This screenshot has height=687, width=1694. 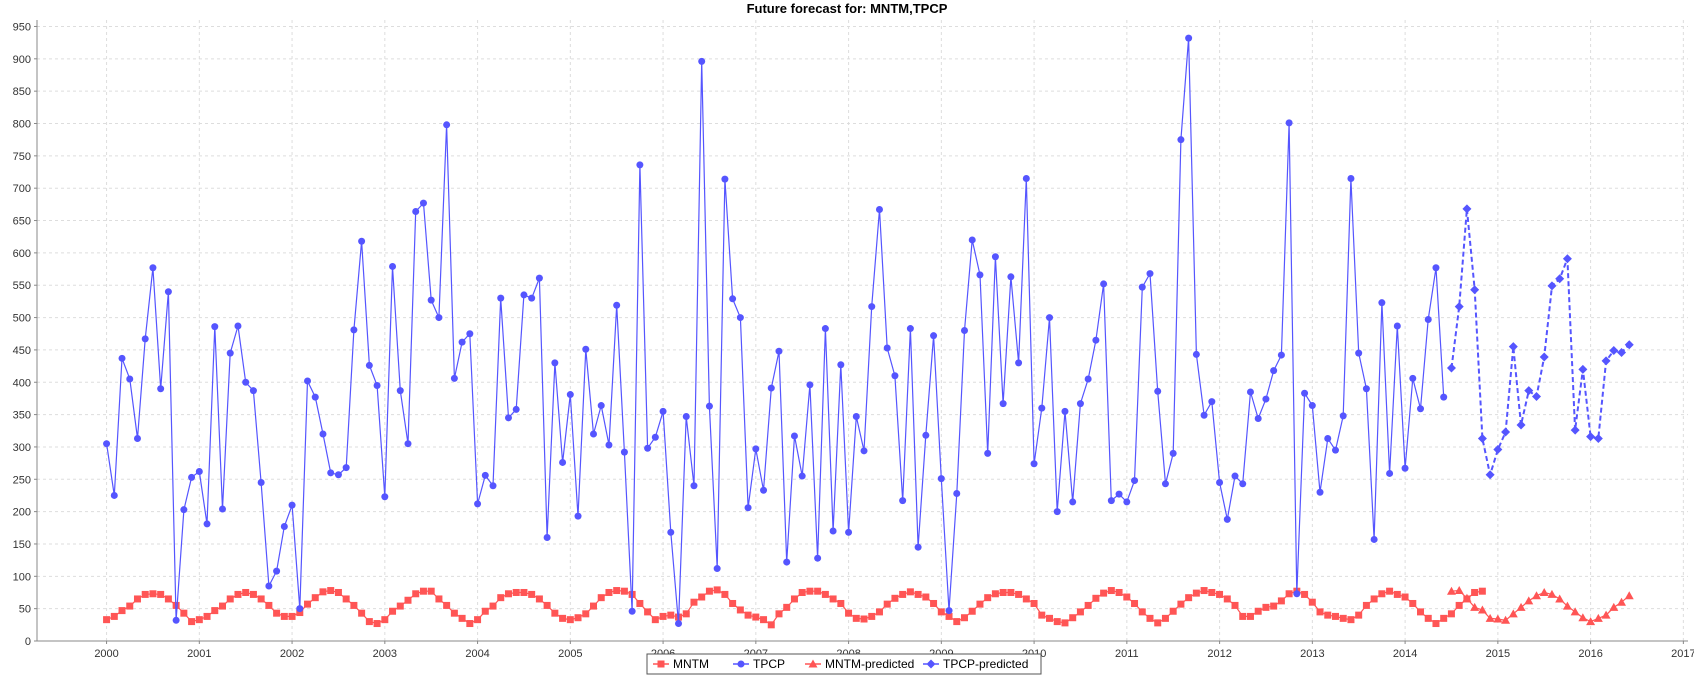 I want to click on series-line, so click(x=1540, y=343).